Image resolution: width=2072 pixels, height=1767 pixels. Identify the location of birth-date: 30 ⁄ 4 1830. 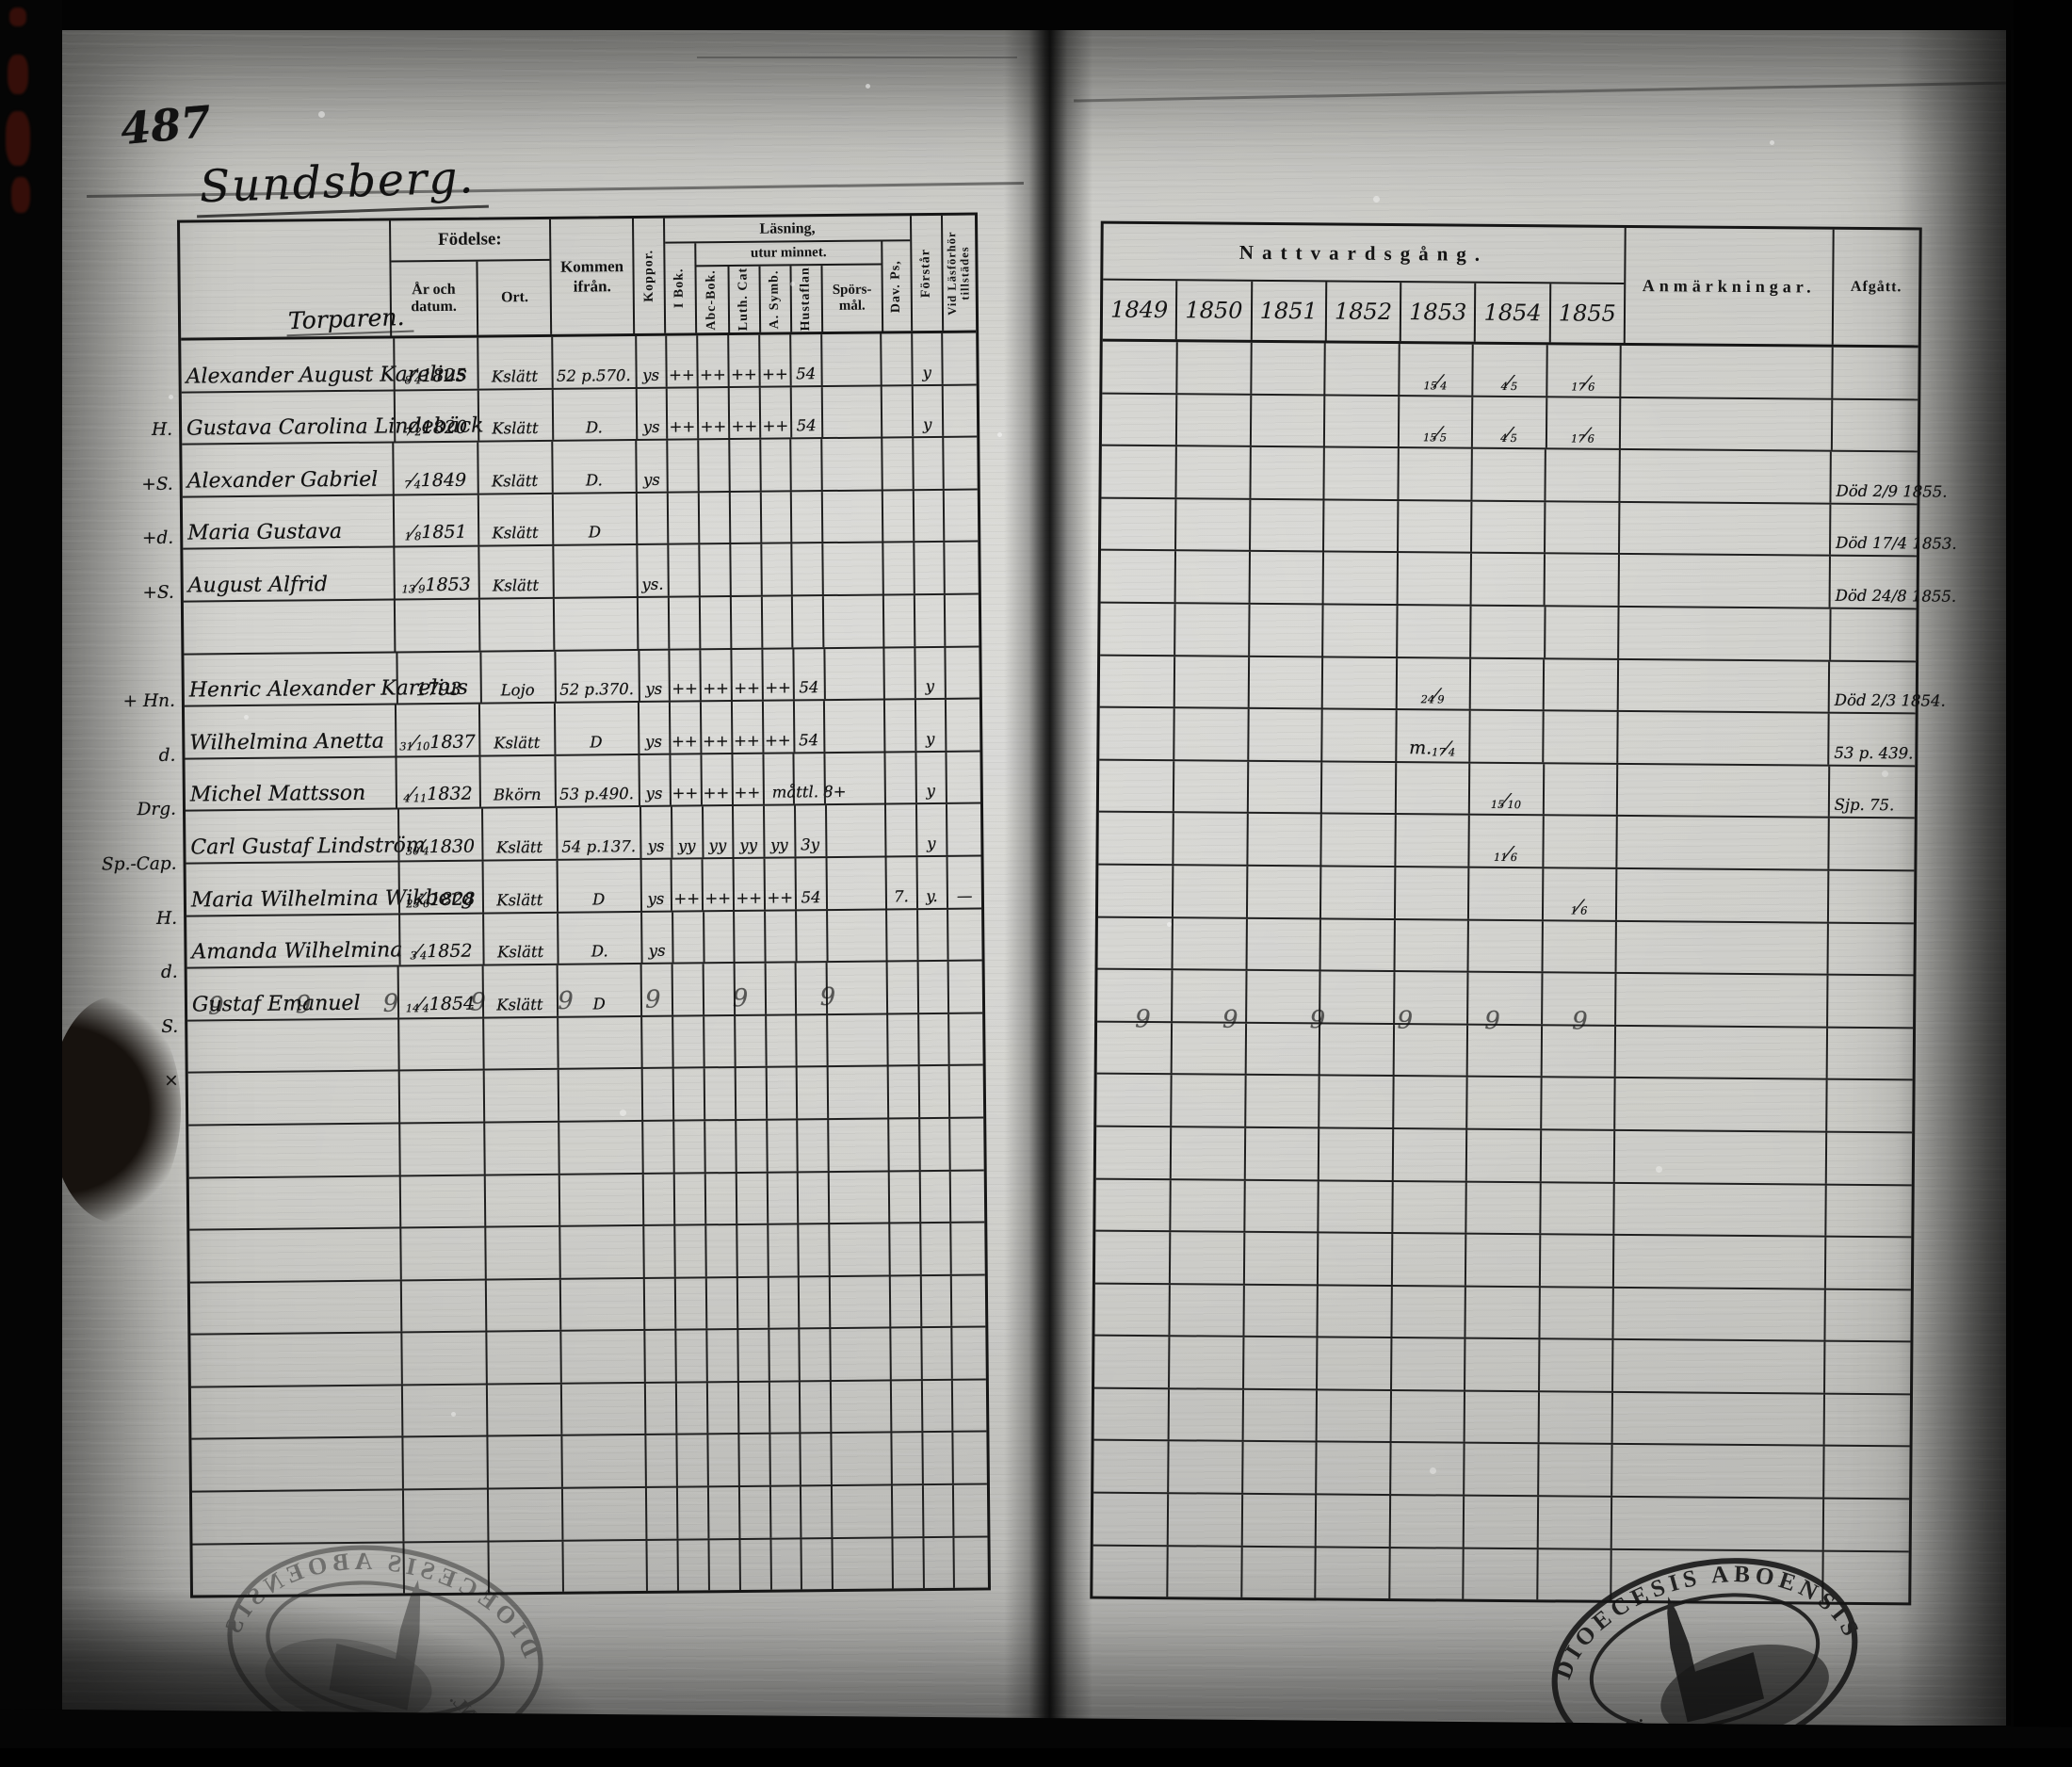
(439, 834).